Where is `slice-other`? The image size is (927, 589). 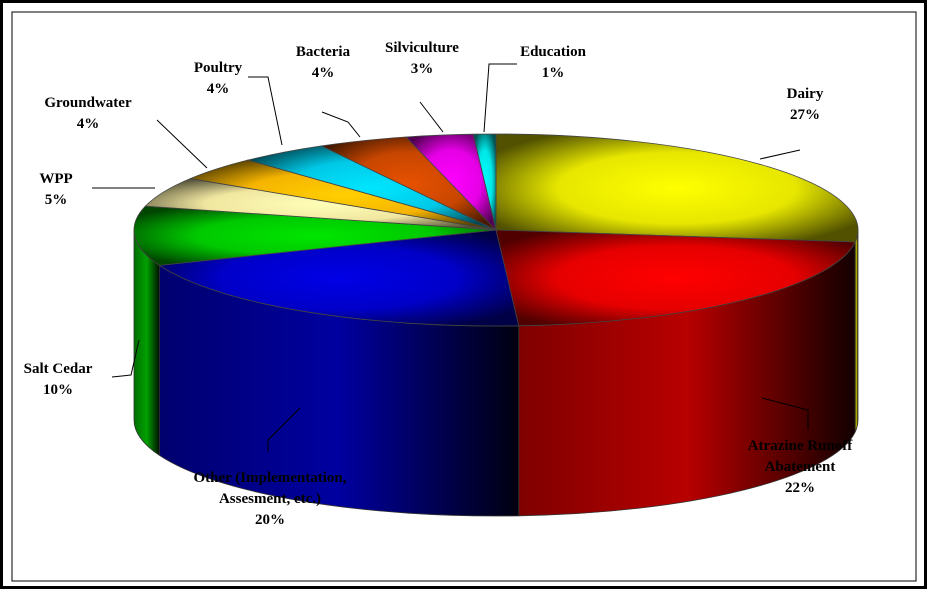 slice-other is located at coordinates (339, 278).